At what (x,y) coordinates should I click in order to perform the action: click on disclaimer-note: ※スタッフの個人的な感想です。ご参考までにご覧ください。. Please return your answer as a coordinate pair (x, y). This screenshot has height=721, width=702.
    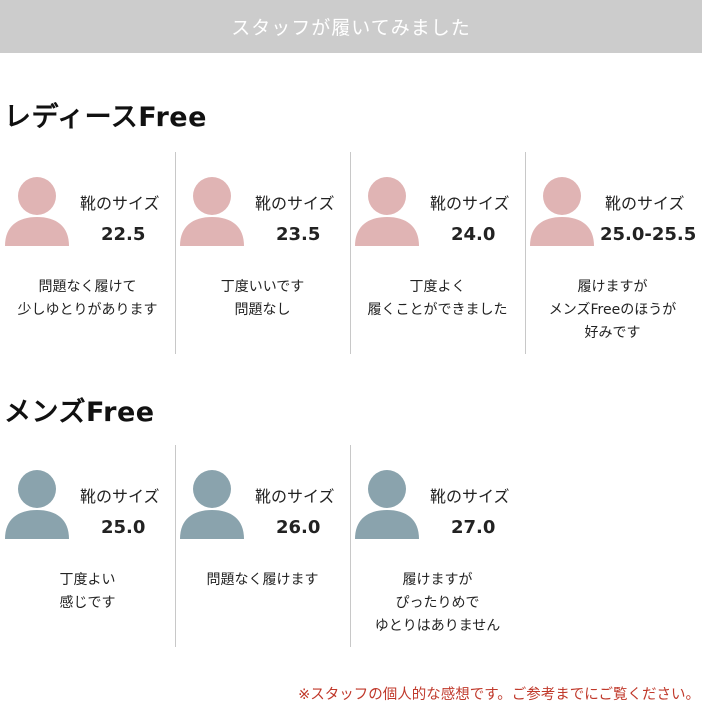
    Looking at the image, I should click on (499, 695).